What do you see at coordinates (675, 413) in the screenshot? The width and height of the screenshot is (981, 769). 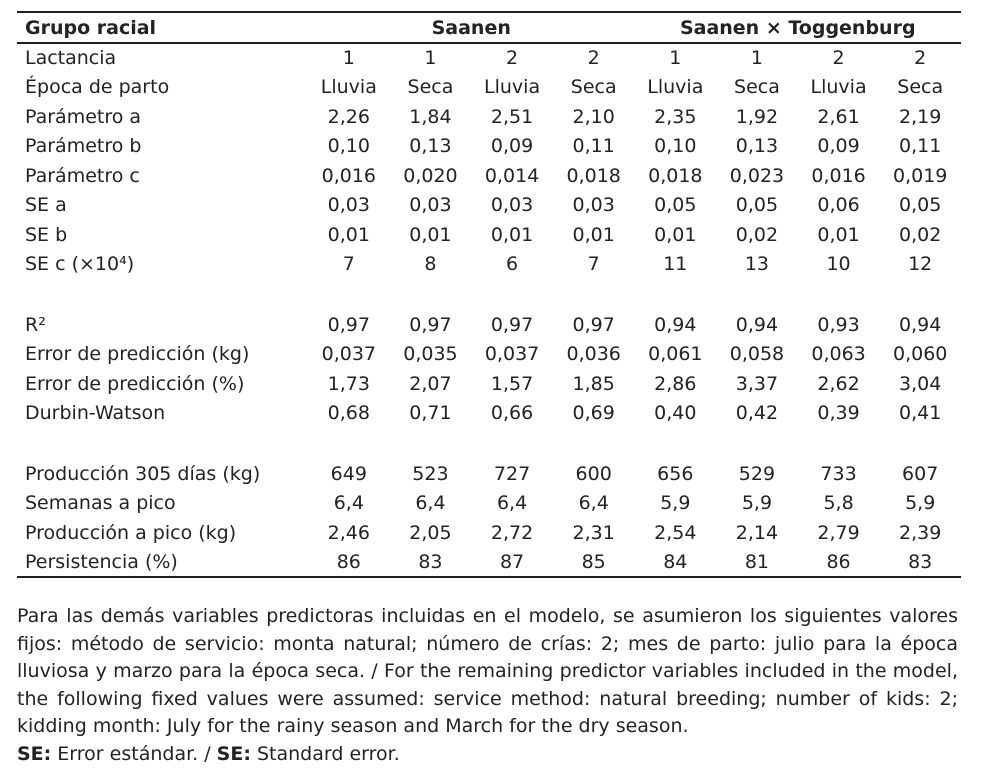 I see `data-cell: 0,40` at bounding box center [675, 413].